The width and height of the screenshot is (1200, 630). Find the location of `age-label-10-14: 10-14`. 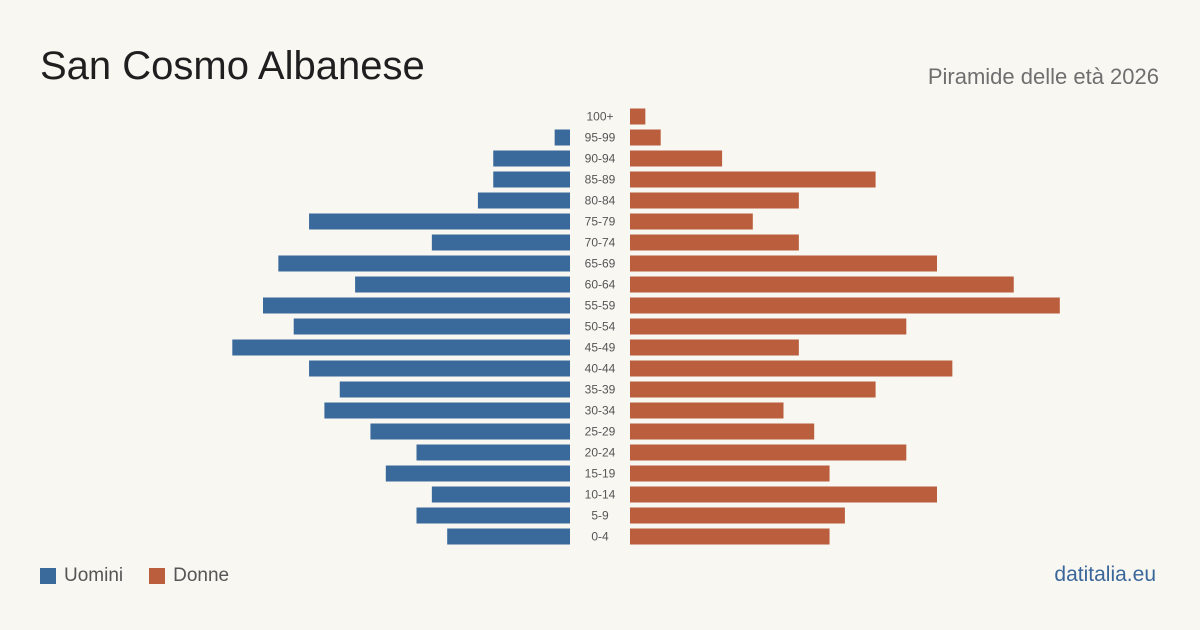

age-label-10-14: 10-14 is located at coordinates (600, 495).